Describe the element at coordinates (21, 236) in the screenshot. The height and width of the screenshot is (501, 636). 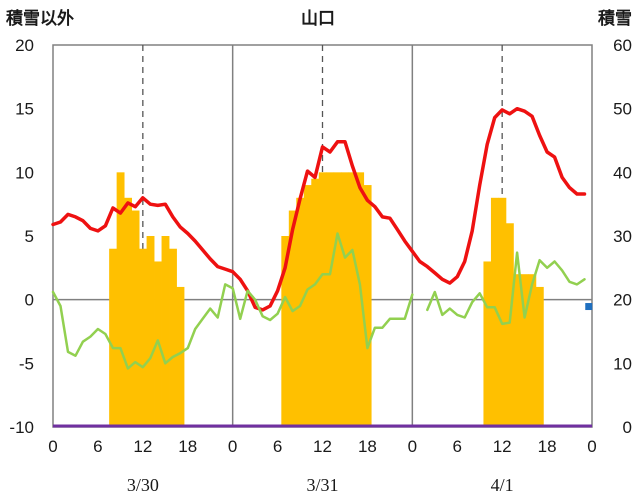
I see `left-tick-labels: 20 15 10 5 0 -5 -10` at that location.